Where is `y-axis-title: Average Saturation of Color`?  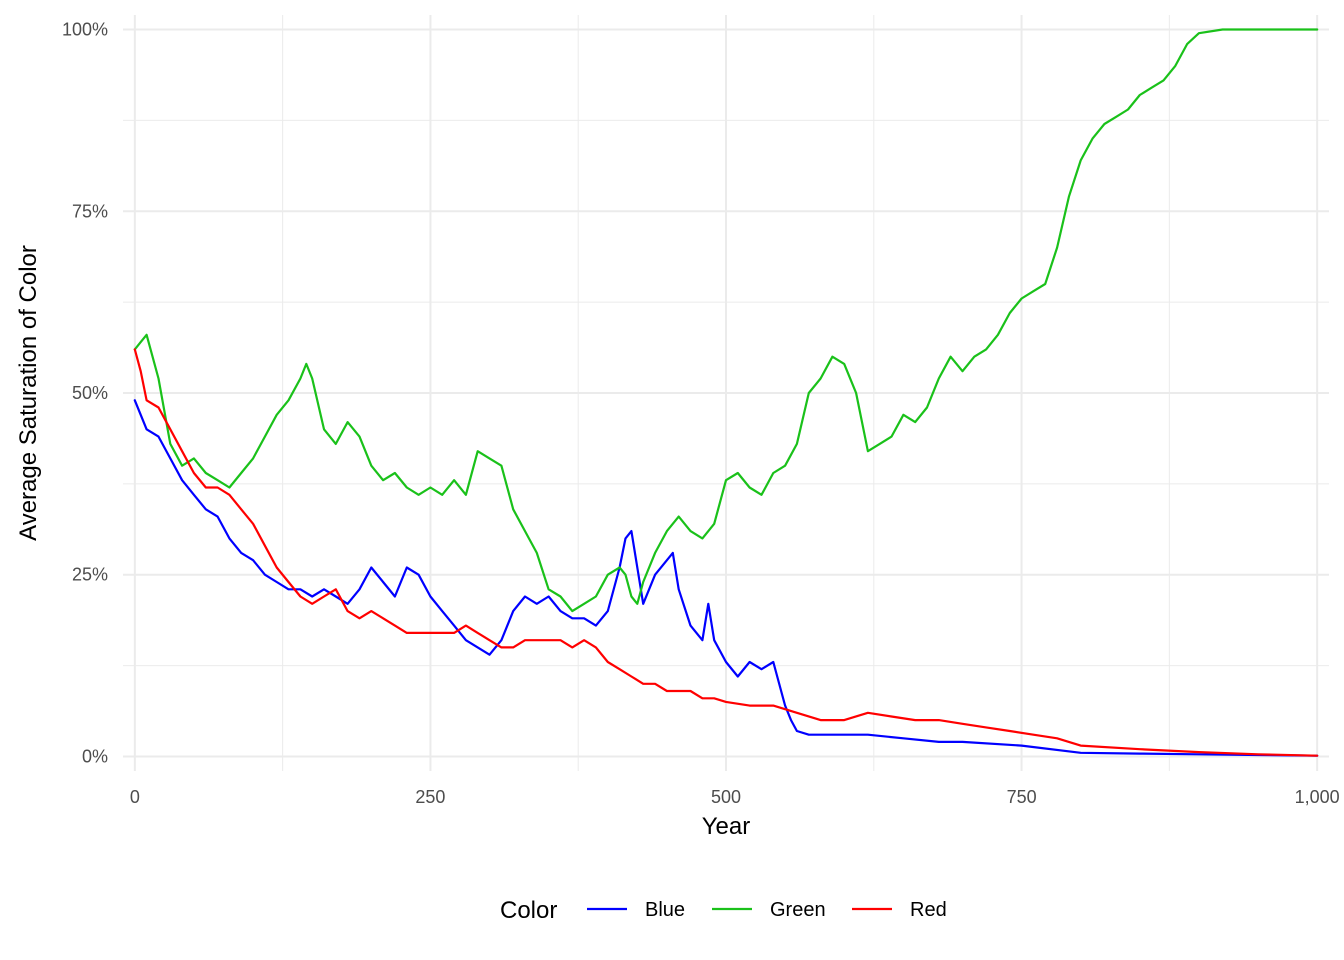 y-axis-title: Average Saturation of Color is located at coordinates (28, 393).